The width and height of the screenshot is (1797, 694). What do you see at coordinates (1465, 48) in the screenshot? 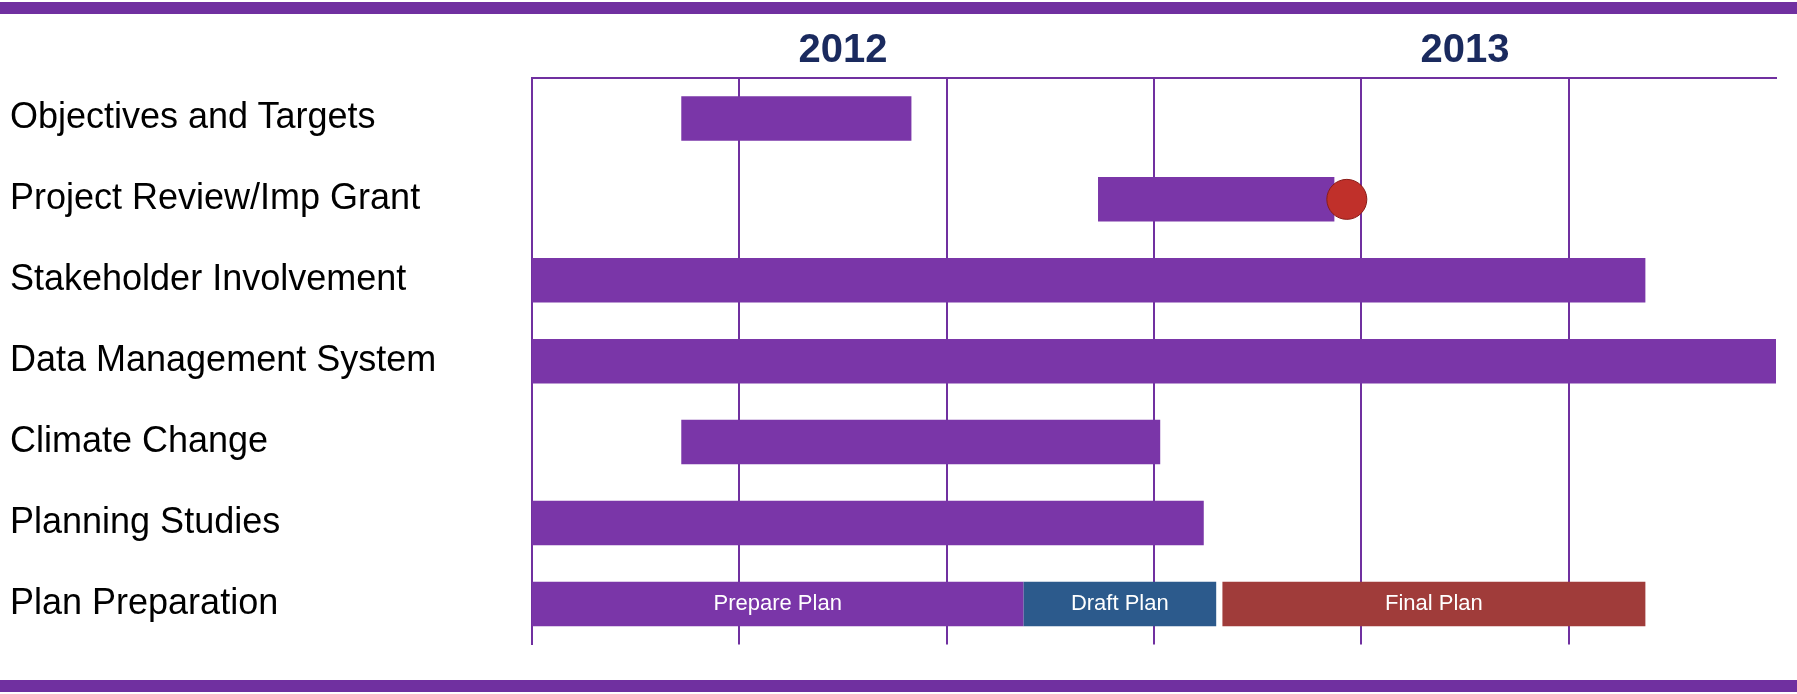
I see `x-tick-label: 2013` at bounding box center [1465, 48].